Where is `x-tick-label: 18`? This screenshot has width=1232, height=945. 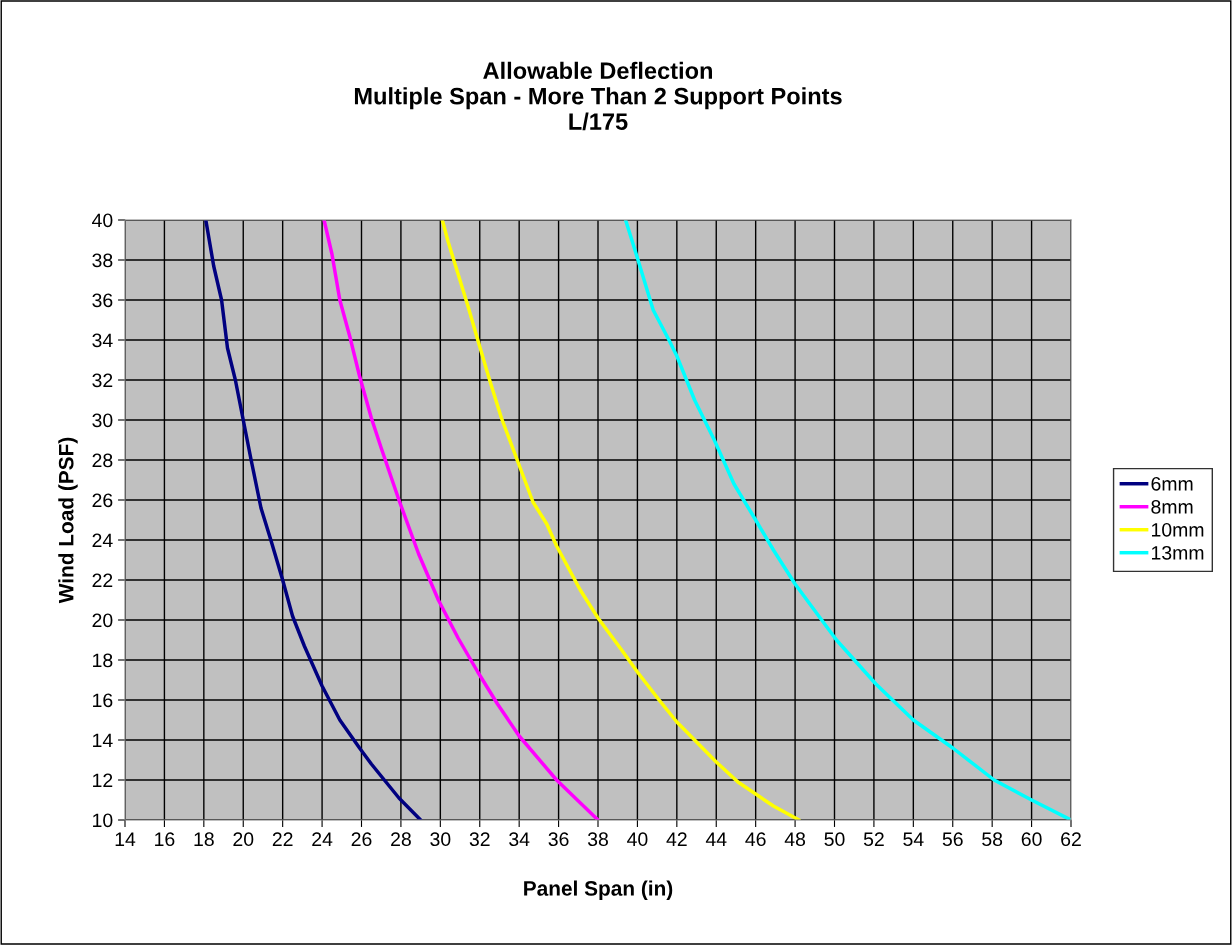 x-tick-label: 18 is located at coordinates (204, 839).